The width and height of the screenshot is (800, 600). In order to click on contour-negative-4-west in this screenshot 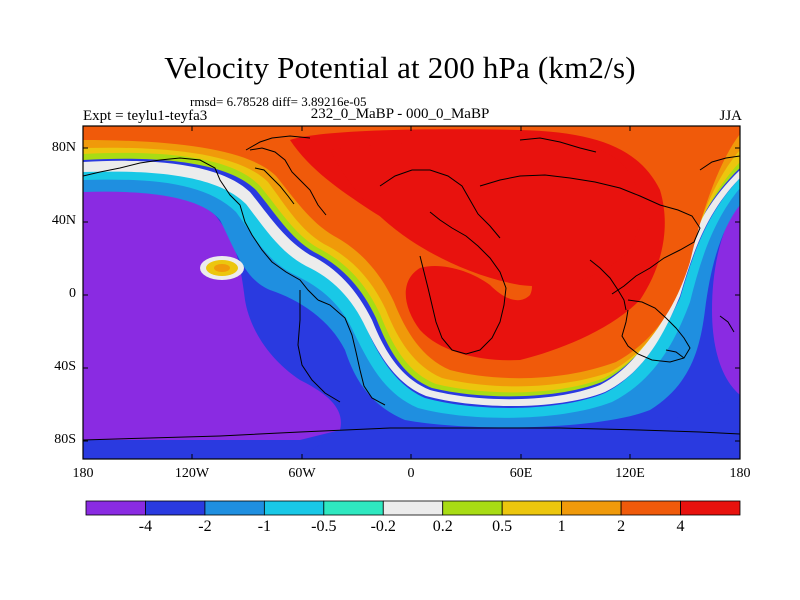, I will do `click(212, 313)`.